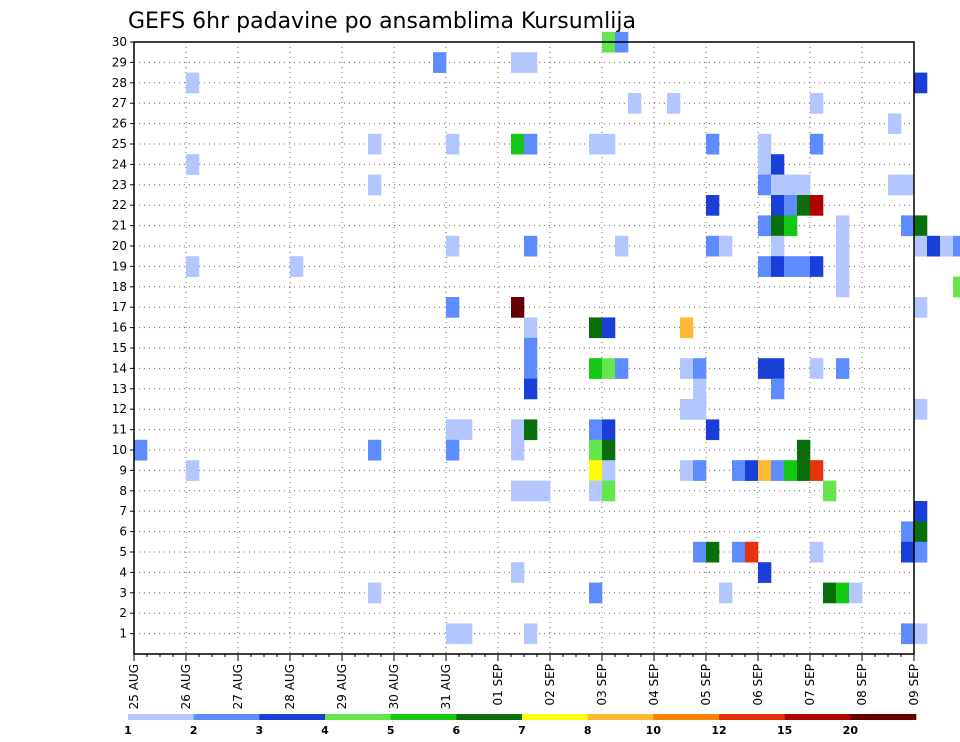 The height and width of the screenshot is (742, 960). I want to click on colorbar-label: 20, so click(851, 730).